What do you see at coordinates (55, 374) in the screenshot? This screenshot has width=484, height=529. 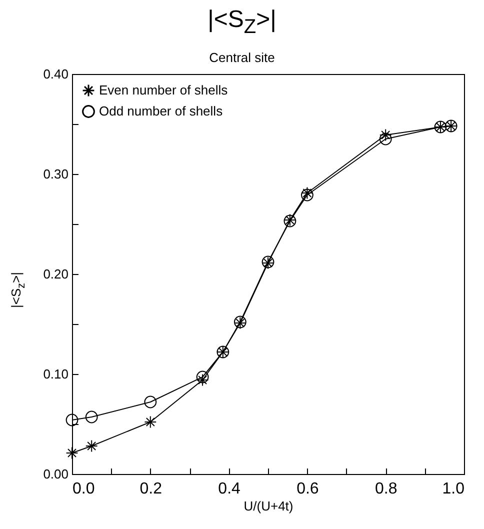 I see `y-tick-label: 0.10` at bounding box center [55, 374].